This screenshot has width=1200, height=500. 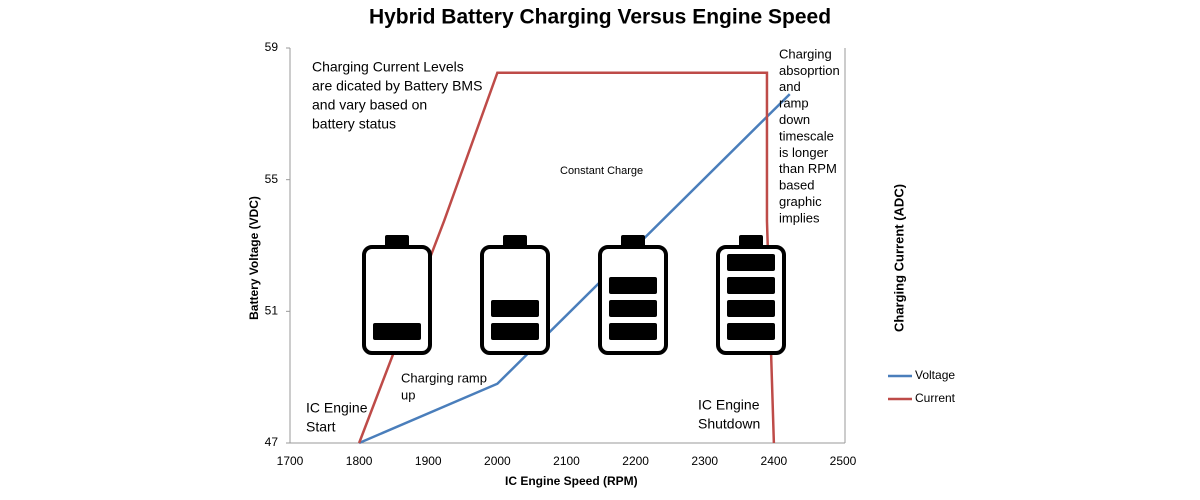 I want to click on x-tick-label: 2400, so click(x=774, y=461).